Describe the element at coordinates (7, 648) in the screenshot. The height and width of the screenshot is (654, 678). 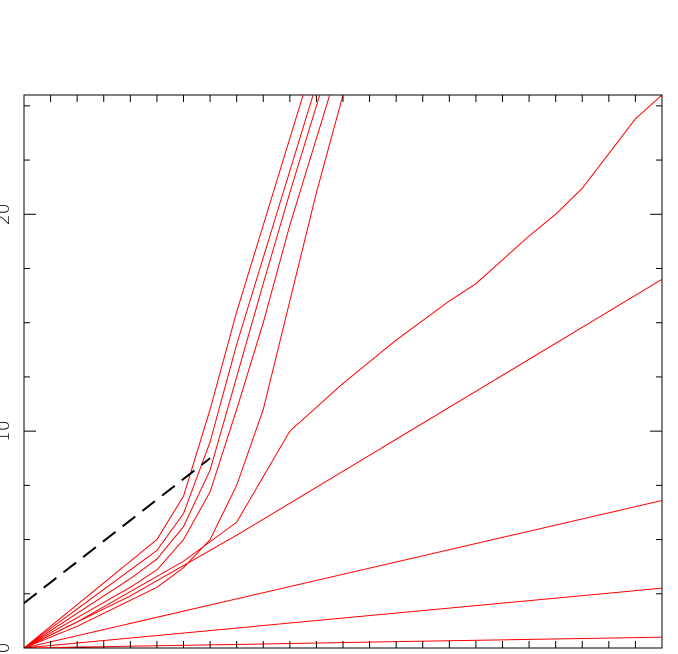
I see `y-tick-label: 0` at that location.